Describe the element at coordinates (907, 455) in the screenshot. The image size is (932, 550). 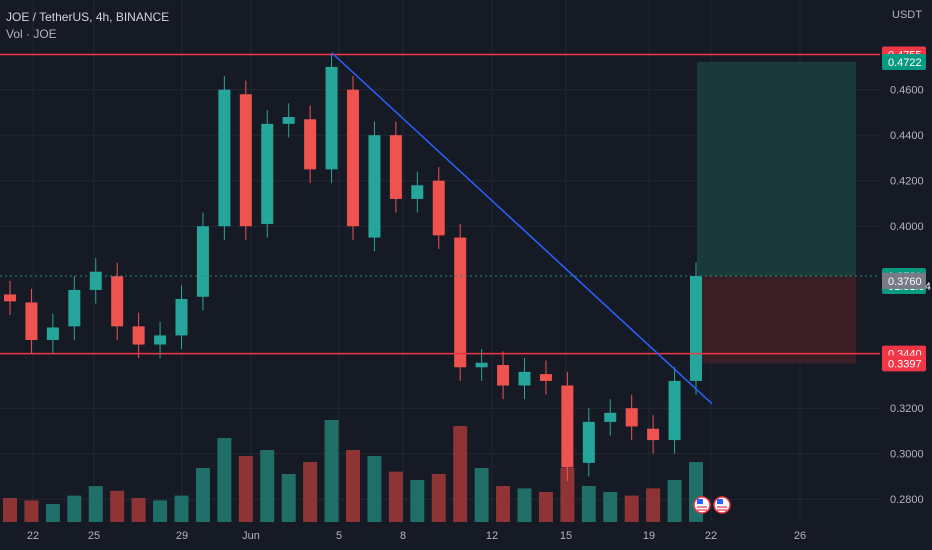
I see `price-tick-label: 0.3000` at that location.